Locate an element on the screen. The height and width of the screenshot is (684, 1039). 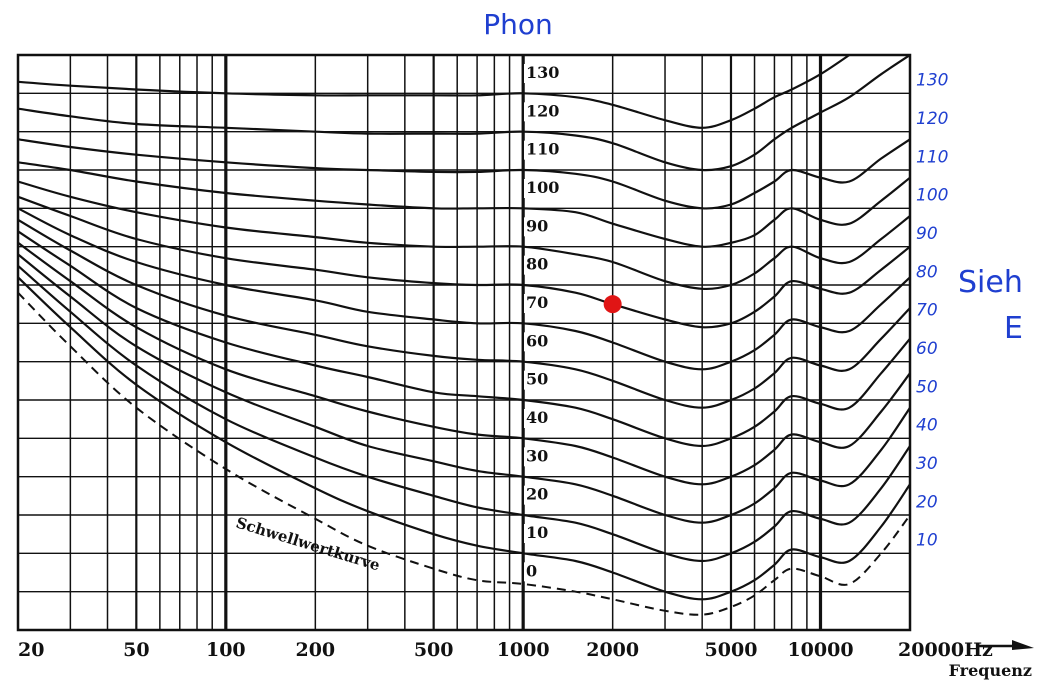
right-phon-labels: 130 120 110 100 90 80 70 60 50 40 30 20 10 is located at coordinates (932, 311).